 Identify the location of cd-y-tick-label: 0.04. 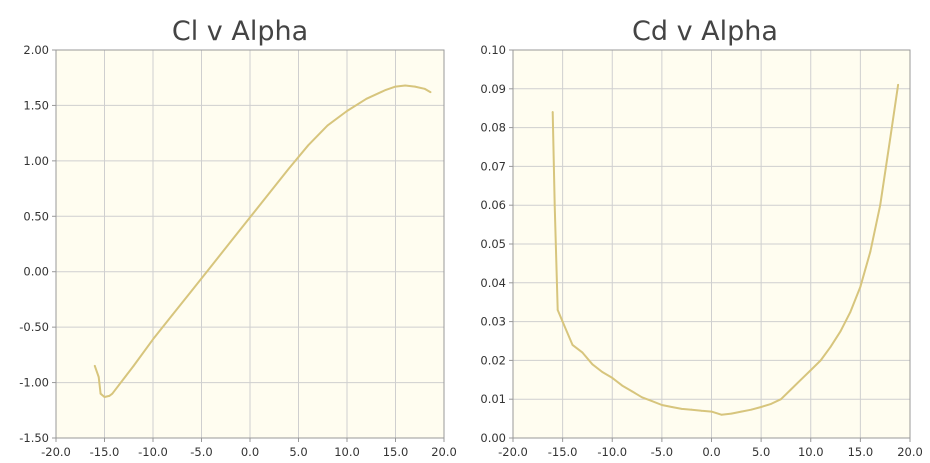
(493, 283).